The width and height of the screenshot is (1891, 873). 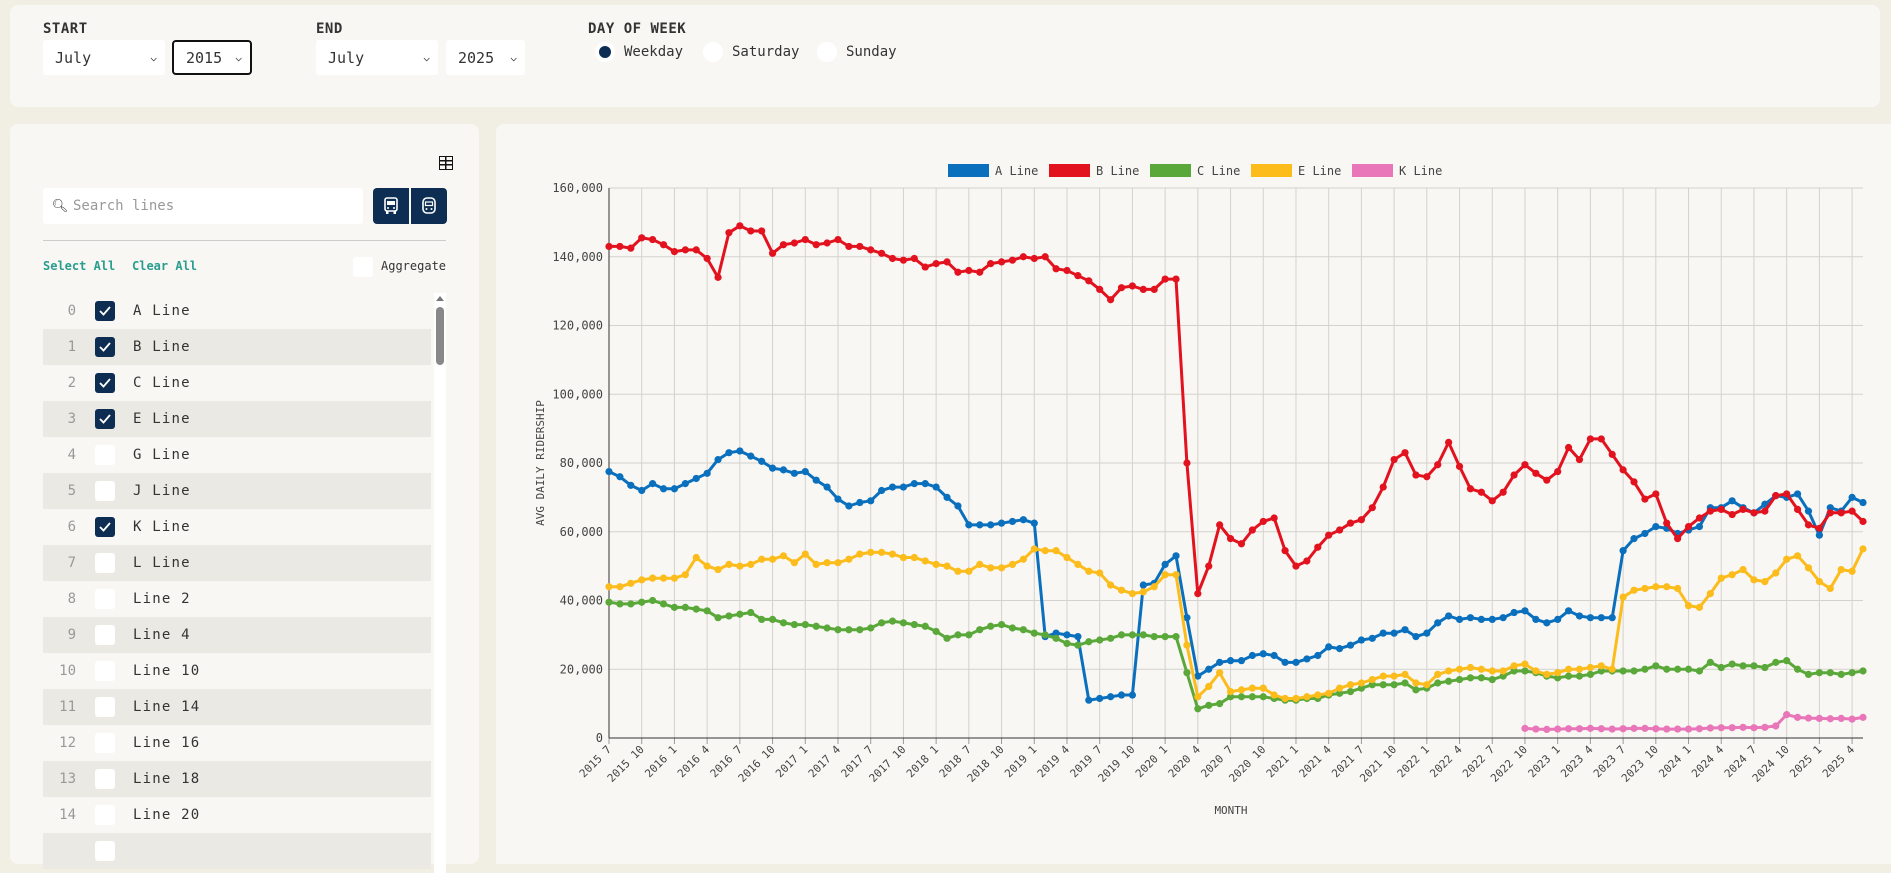 I want to click on list-item: 13 Line 18, so click(x=237, y=779).